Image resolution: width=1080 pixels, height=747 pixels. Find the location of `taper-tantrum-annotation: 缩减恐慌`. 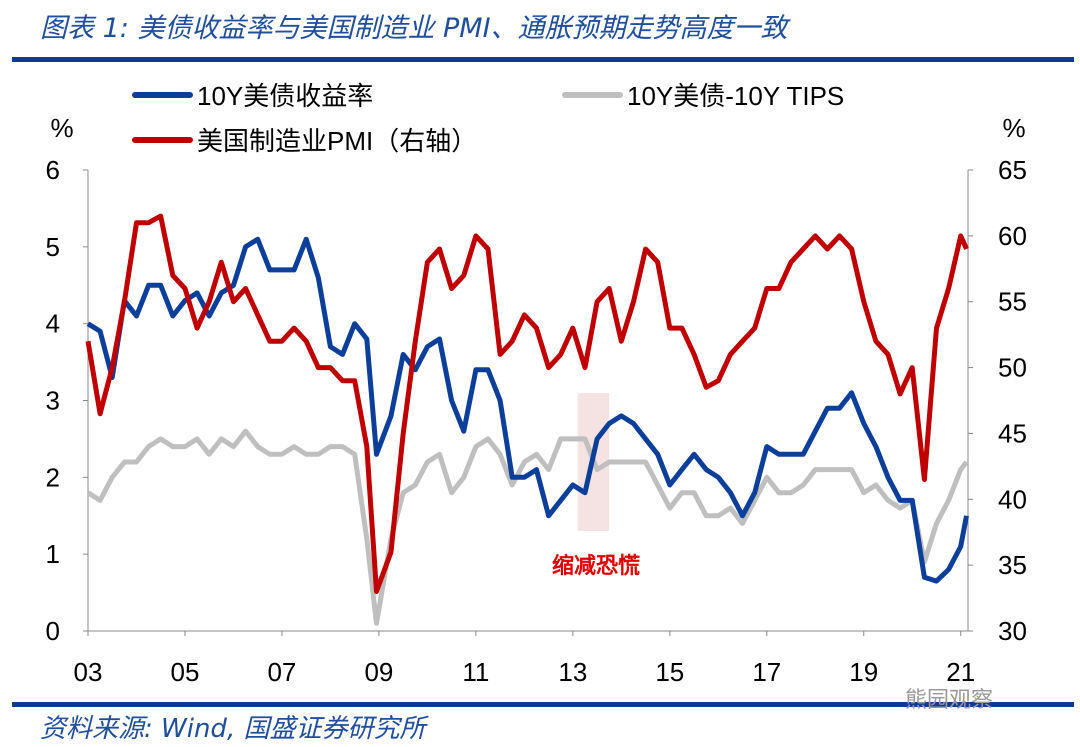

taper-tantrum-annotation: 缩减恐慌 is located at coordinates (596, 565).